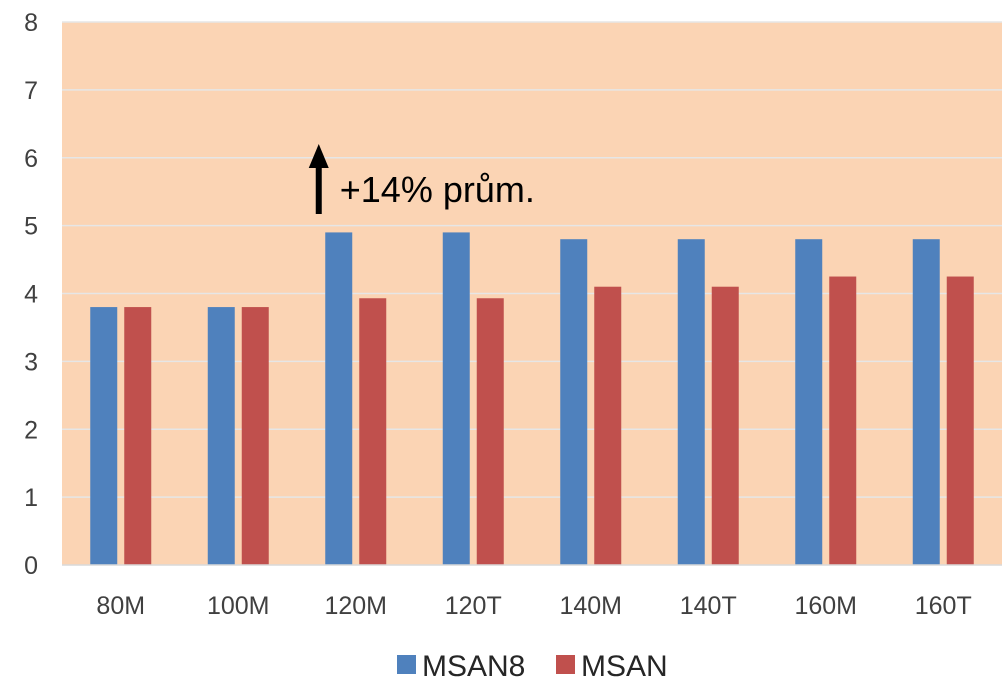 The width and height of the screenshot is (1004, 681). What do you see at coordinates (842, 421) in the screenshot?
I see `bar-msan-160m` at bounding box center [842, 421].